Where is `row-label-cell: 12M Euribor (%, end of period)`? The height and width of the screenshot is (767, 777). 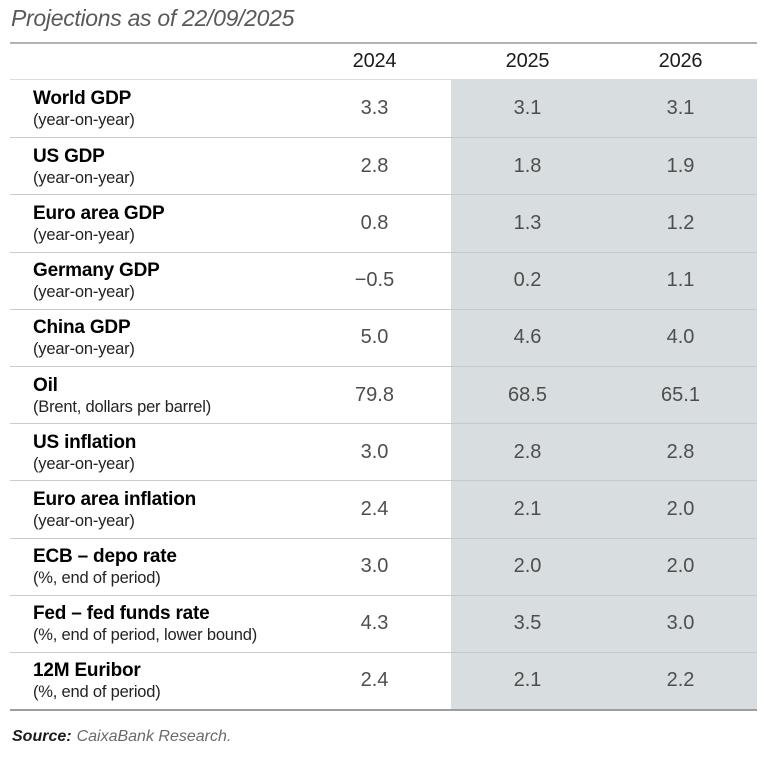
row-label-cell: 12M Euribor (%, end of period) is located at coordinates (154, 680).